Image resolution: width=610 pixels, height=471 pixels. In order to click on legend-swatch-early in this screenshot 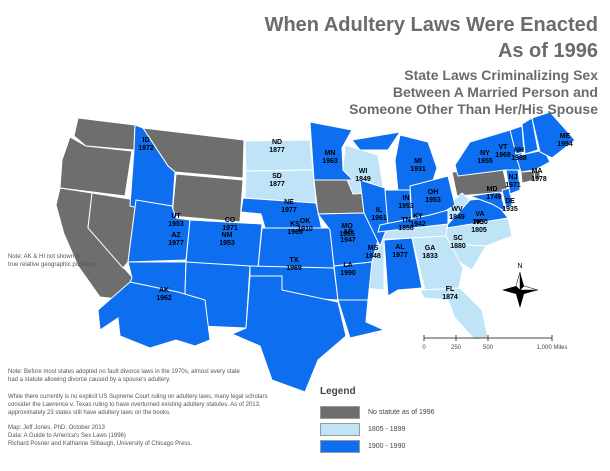, I will do `click(340, 429)`.